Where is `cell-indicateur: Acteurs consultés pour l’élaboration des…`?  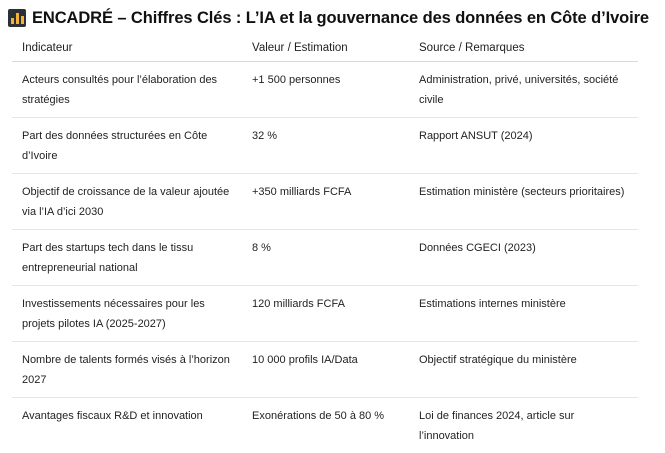
cell-indicateur: Acteurs consultés pour l’élaboration des… is located at coordinates (127, 90).